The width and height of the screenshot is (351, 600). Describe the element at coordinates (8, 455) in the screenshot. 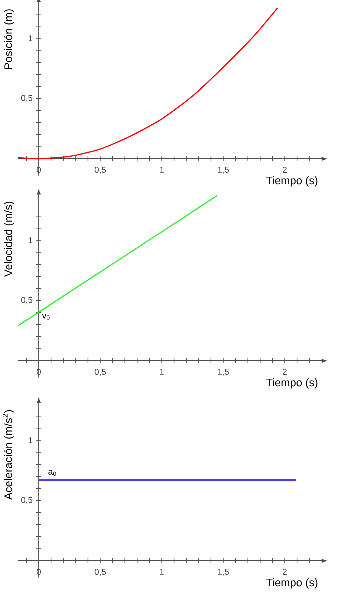

I see `y-axis-title: Aceleración (m/s$^{2}$)` at that location.